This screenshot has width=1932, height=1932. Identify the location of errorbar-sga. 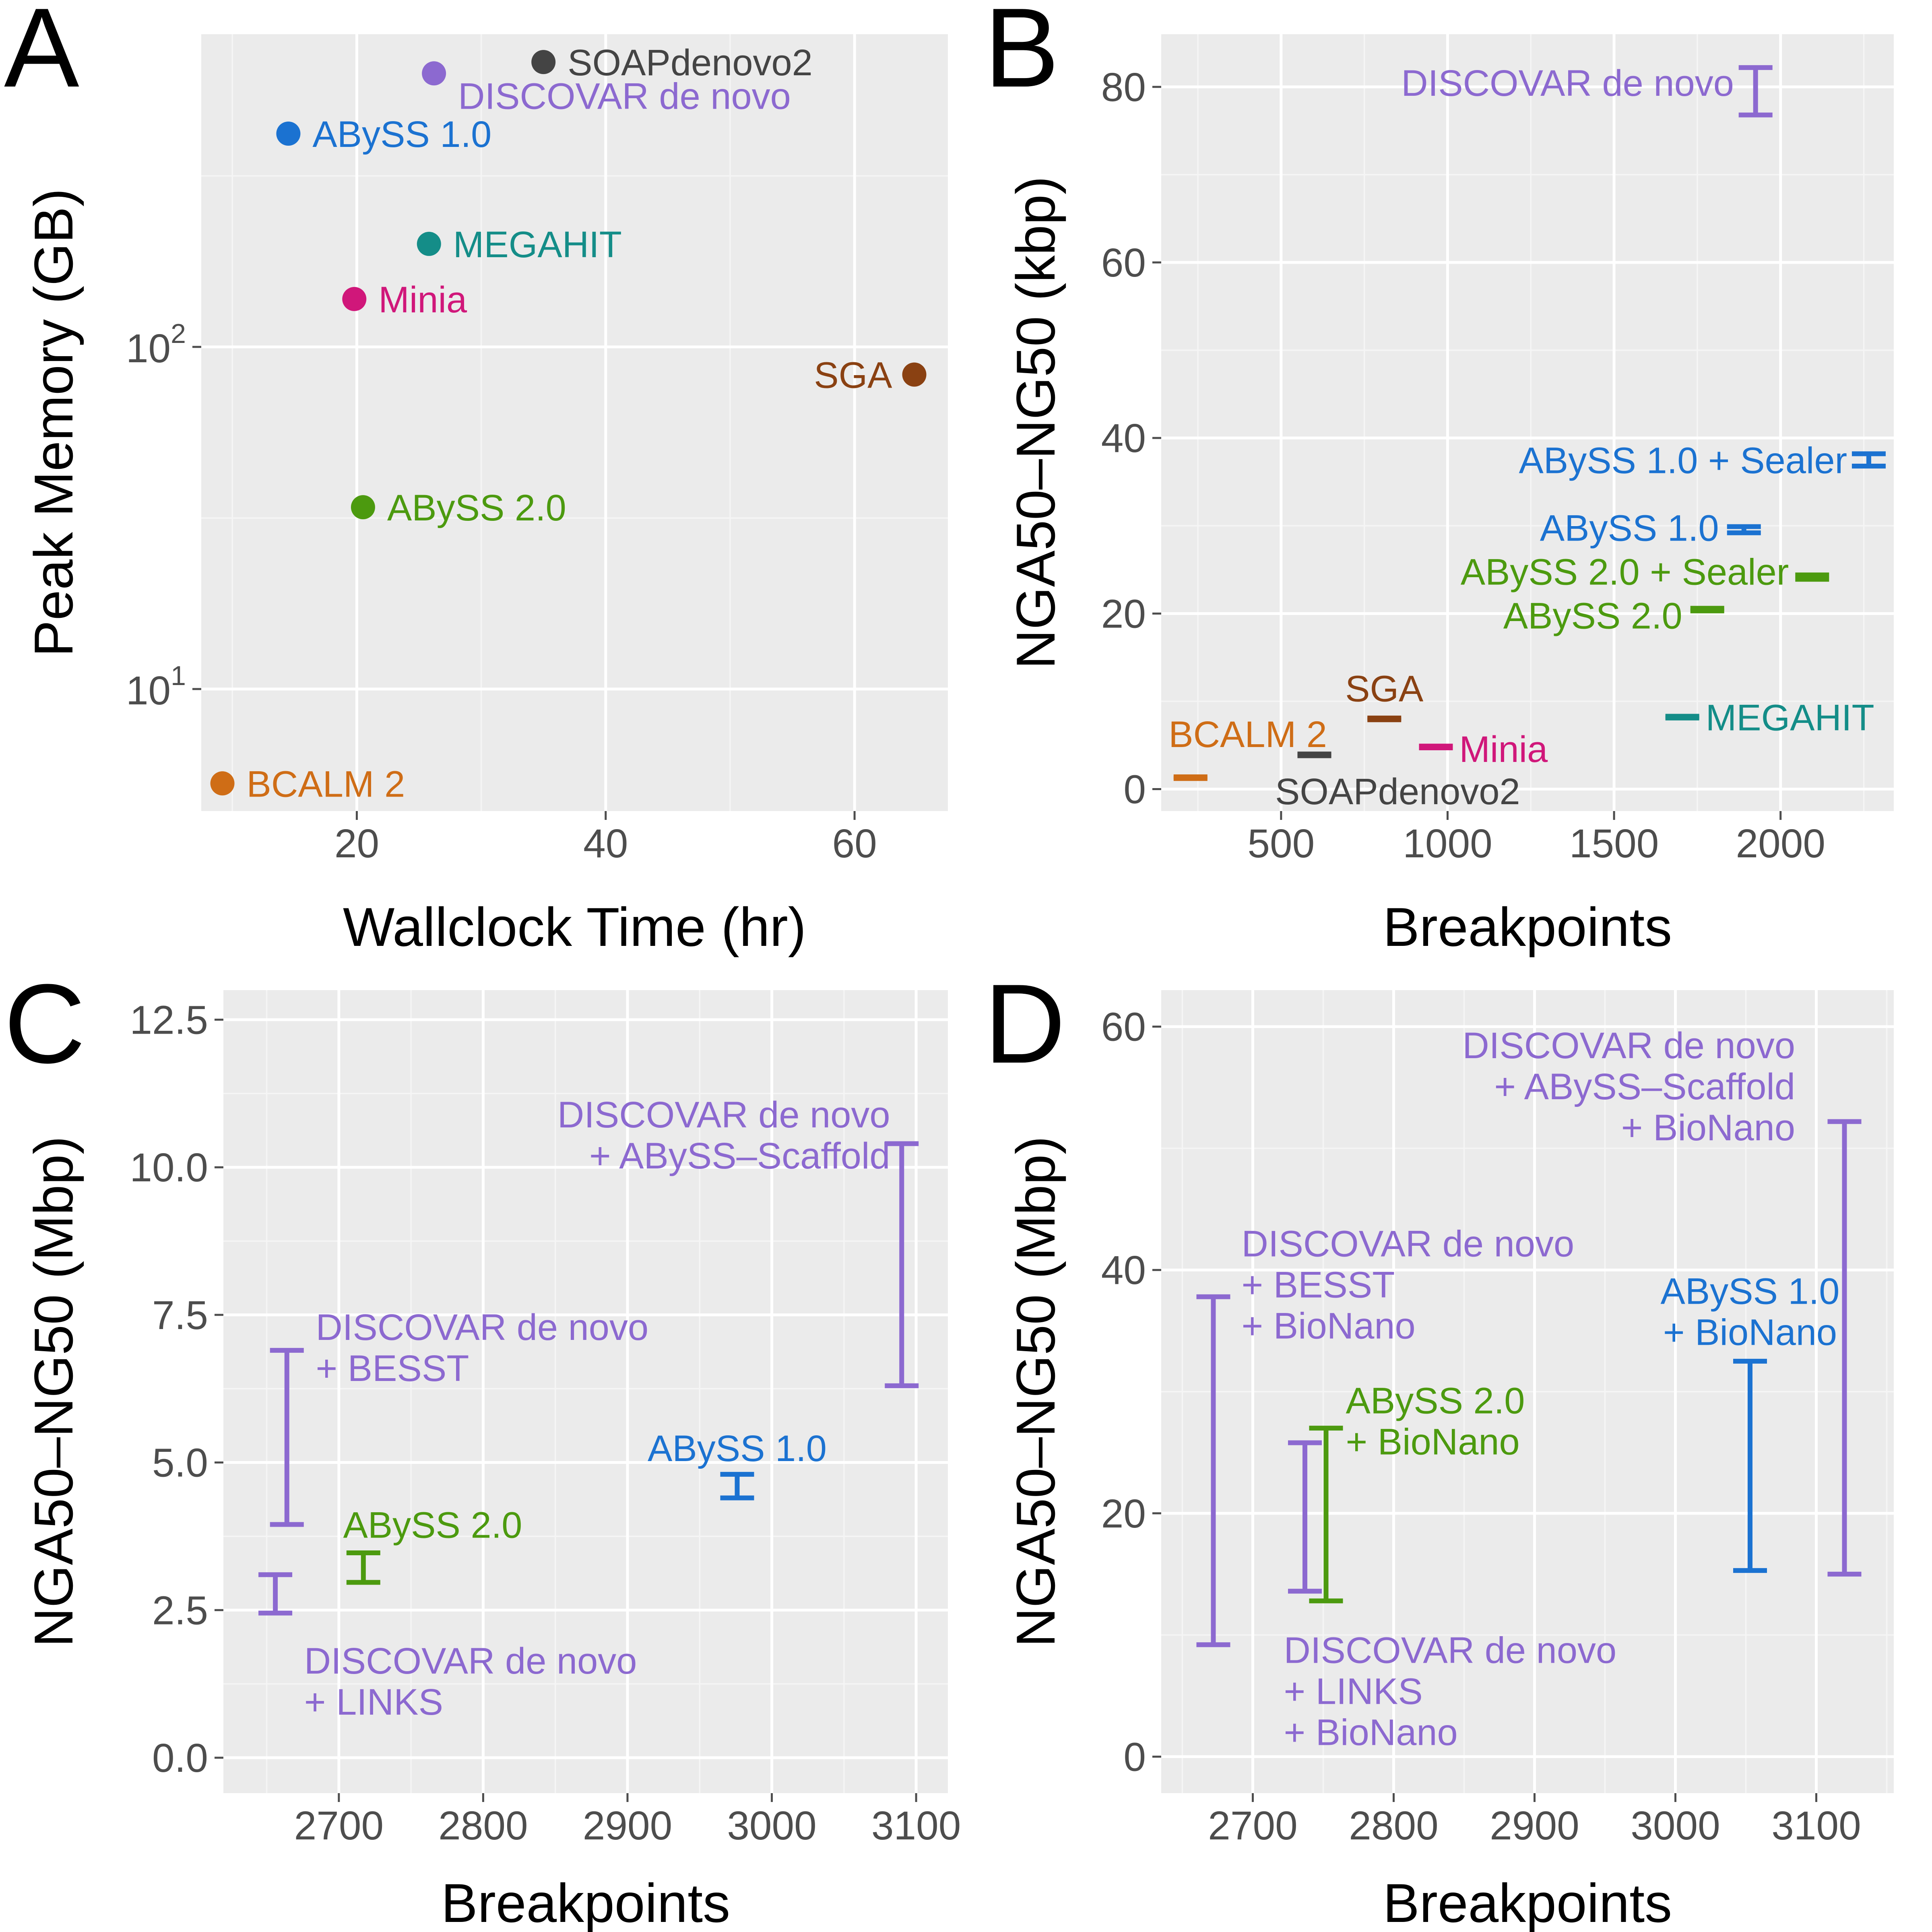
(1384, 718).